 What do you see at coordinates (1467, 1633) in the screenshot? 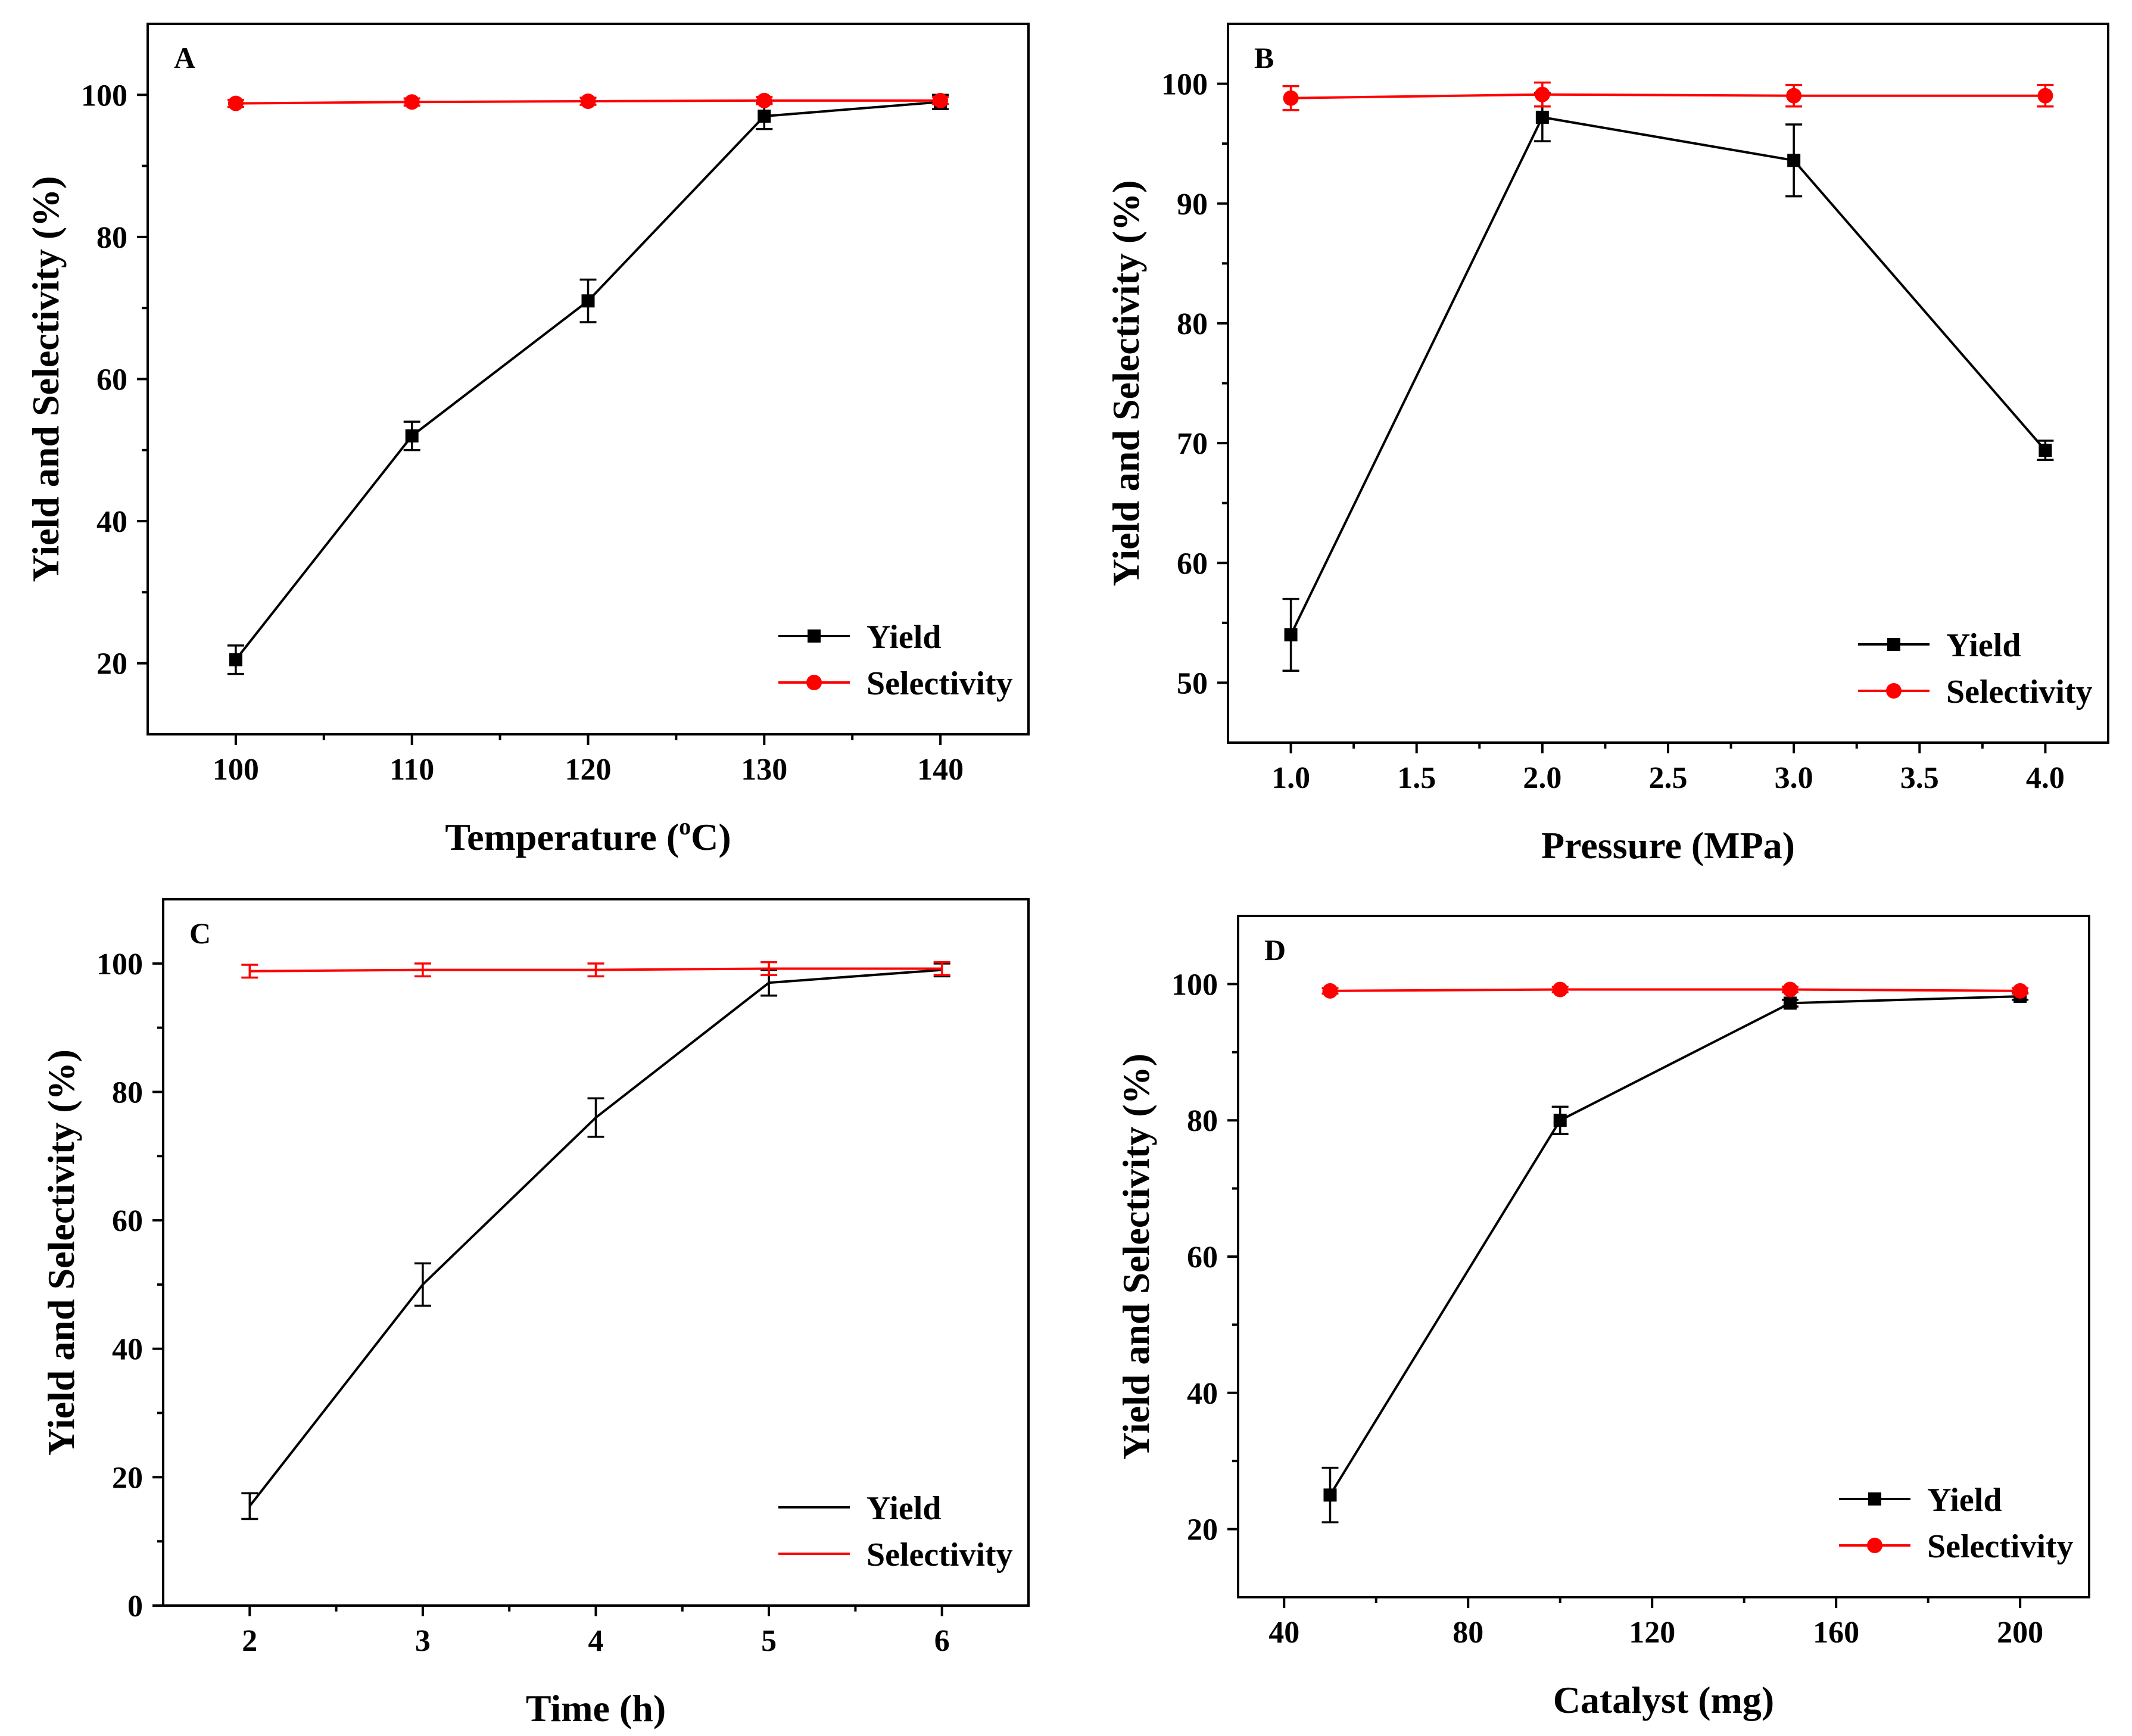
I see `panel-d-xtick-label: 80` at bounding box center [1467, 1633].